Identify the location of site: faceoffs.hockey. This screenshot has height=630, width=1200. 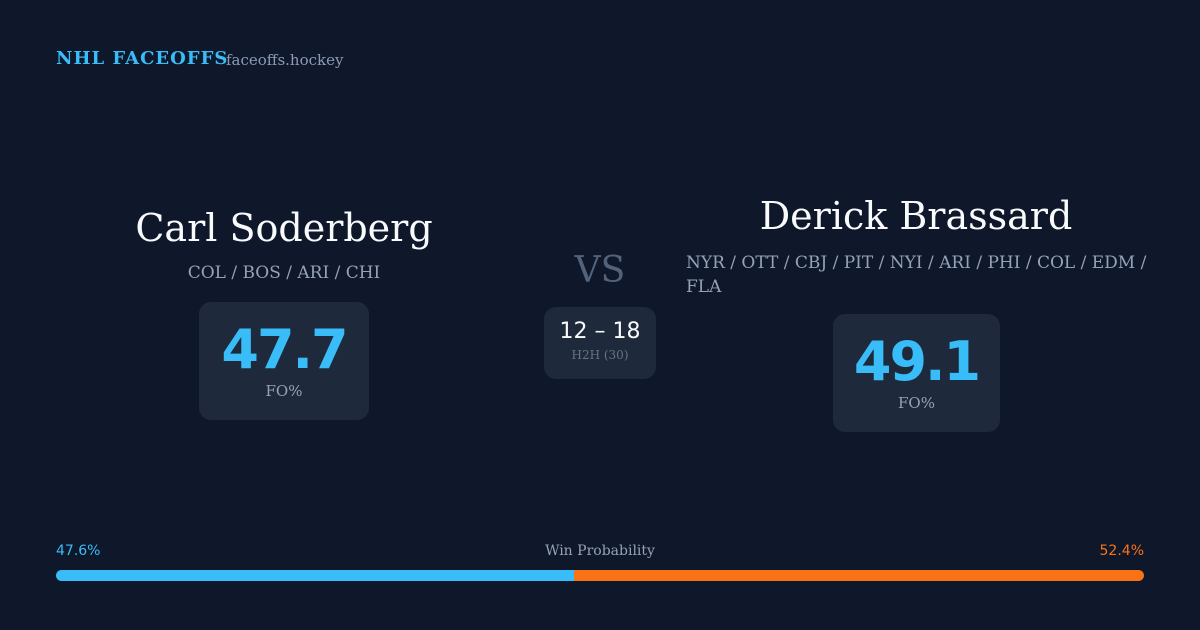
(285, 60).